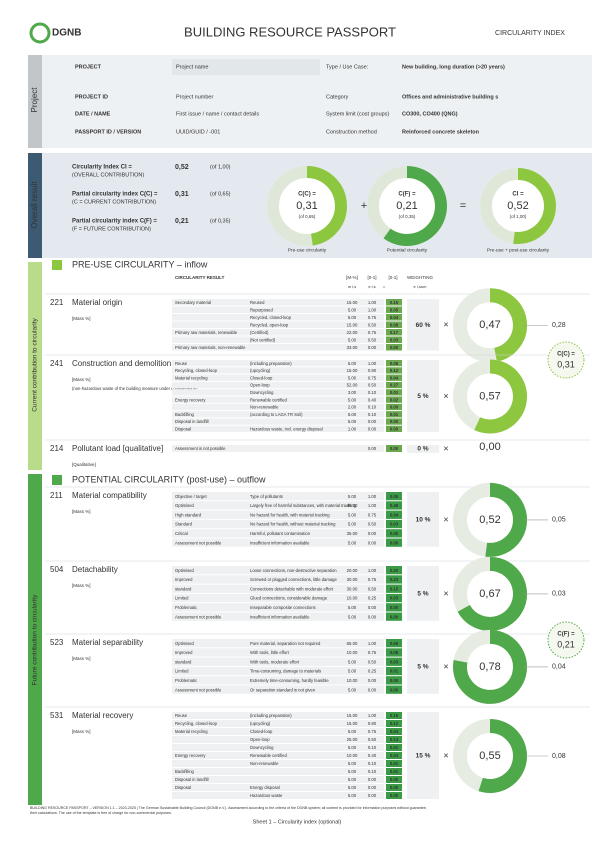 Image resolution: width=595 pixels, height=842 pixels. I want to click on contribution: 0,05, so click(559, 520).